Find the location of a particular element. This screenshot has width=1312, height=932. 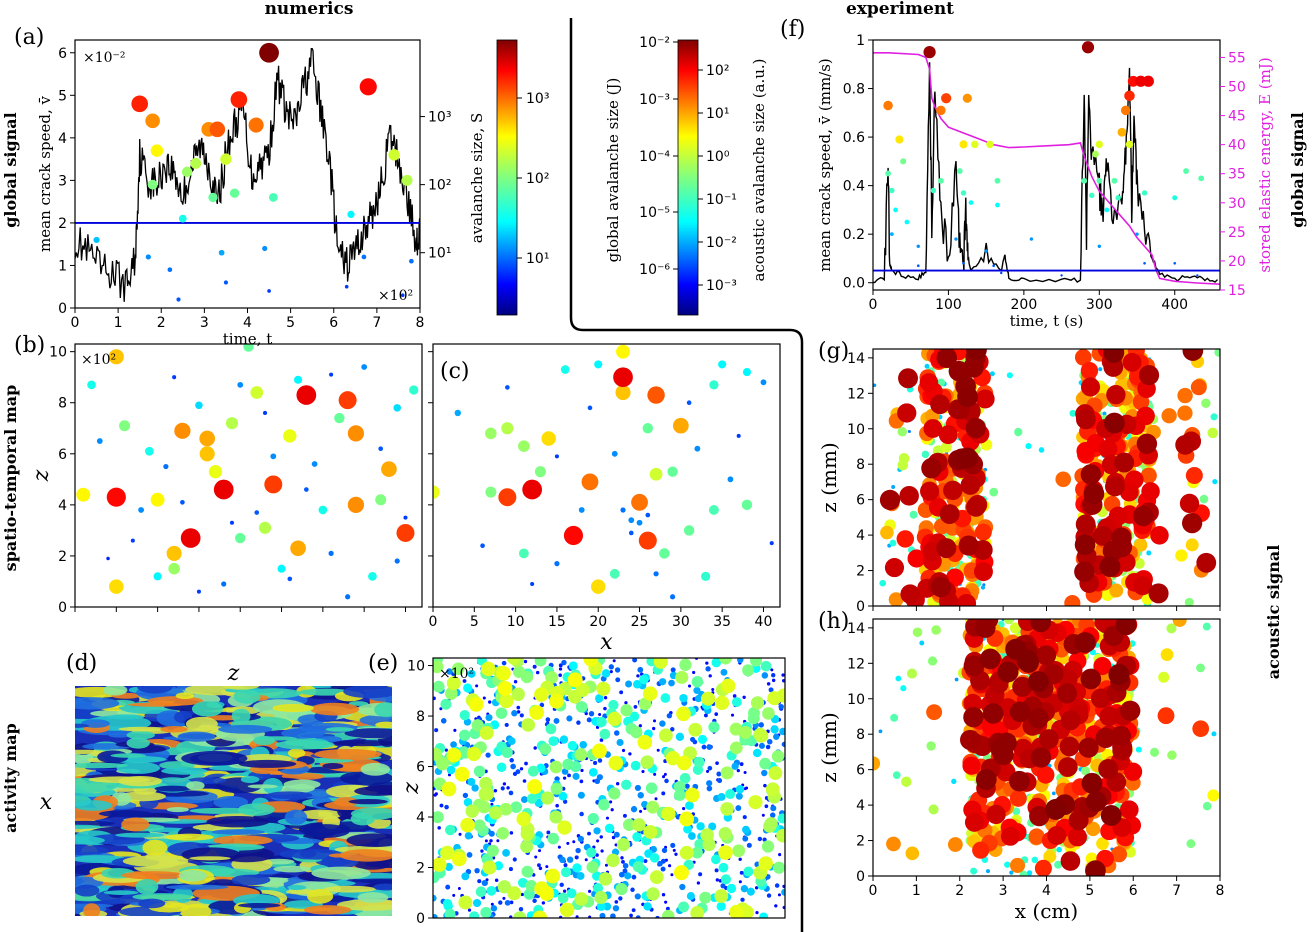

y-tick-label: 8 is located at coordinates (62, 404).